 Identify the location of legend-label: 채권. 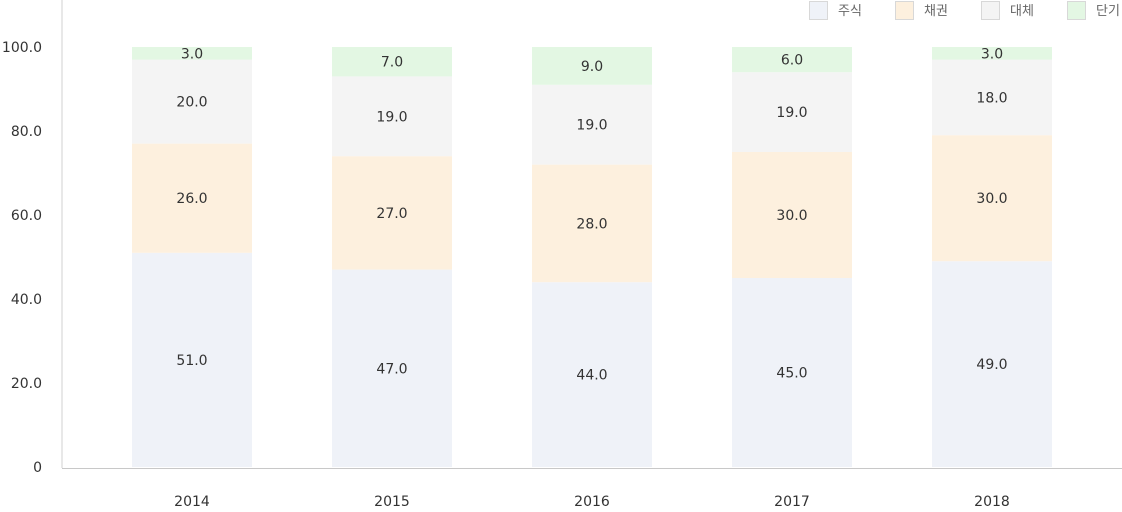
(936, 11).